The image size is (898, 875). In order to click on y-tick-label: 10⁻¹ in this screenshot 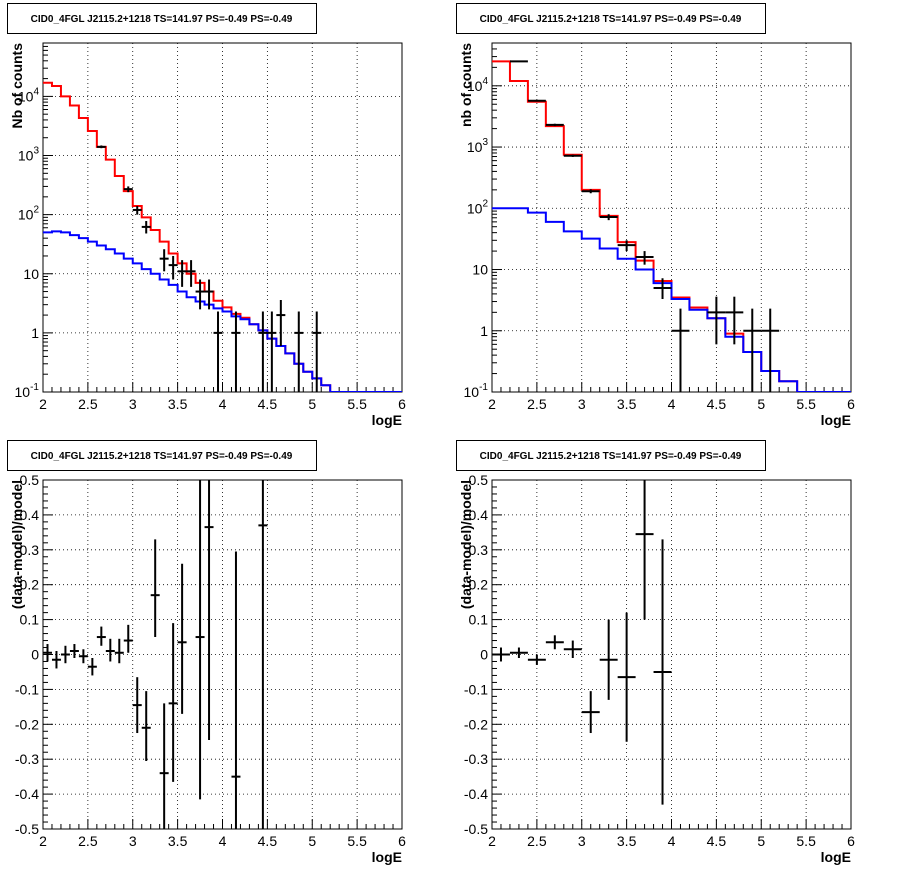, I will do `click(476, 391)`.